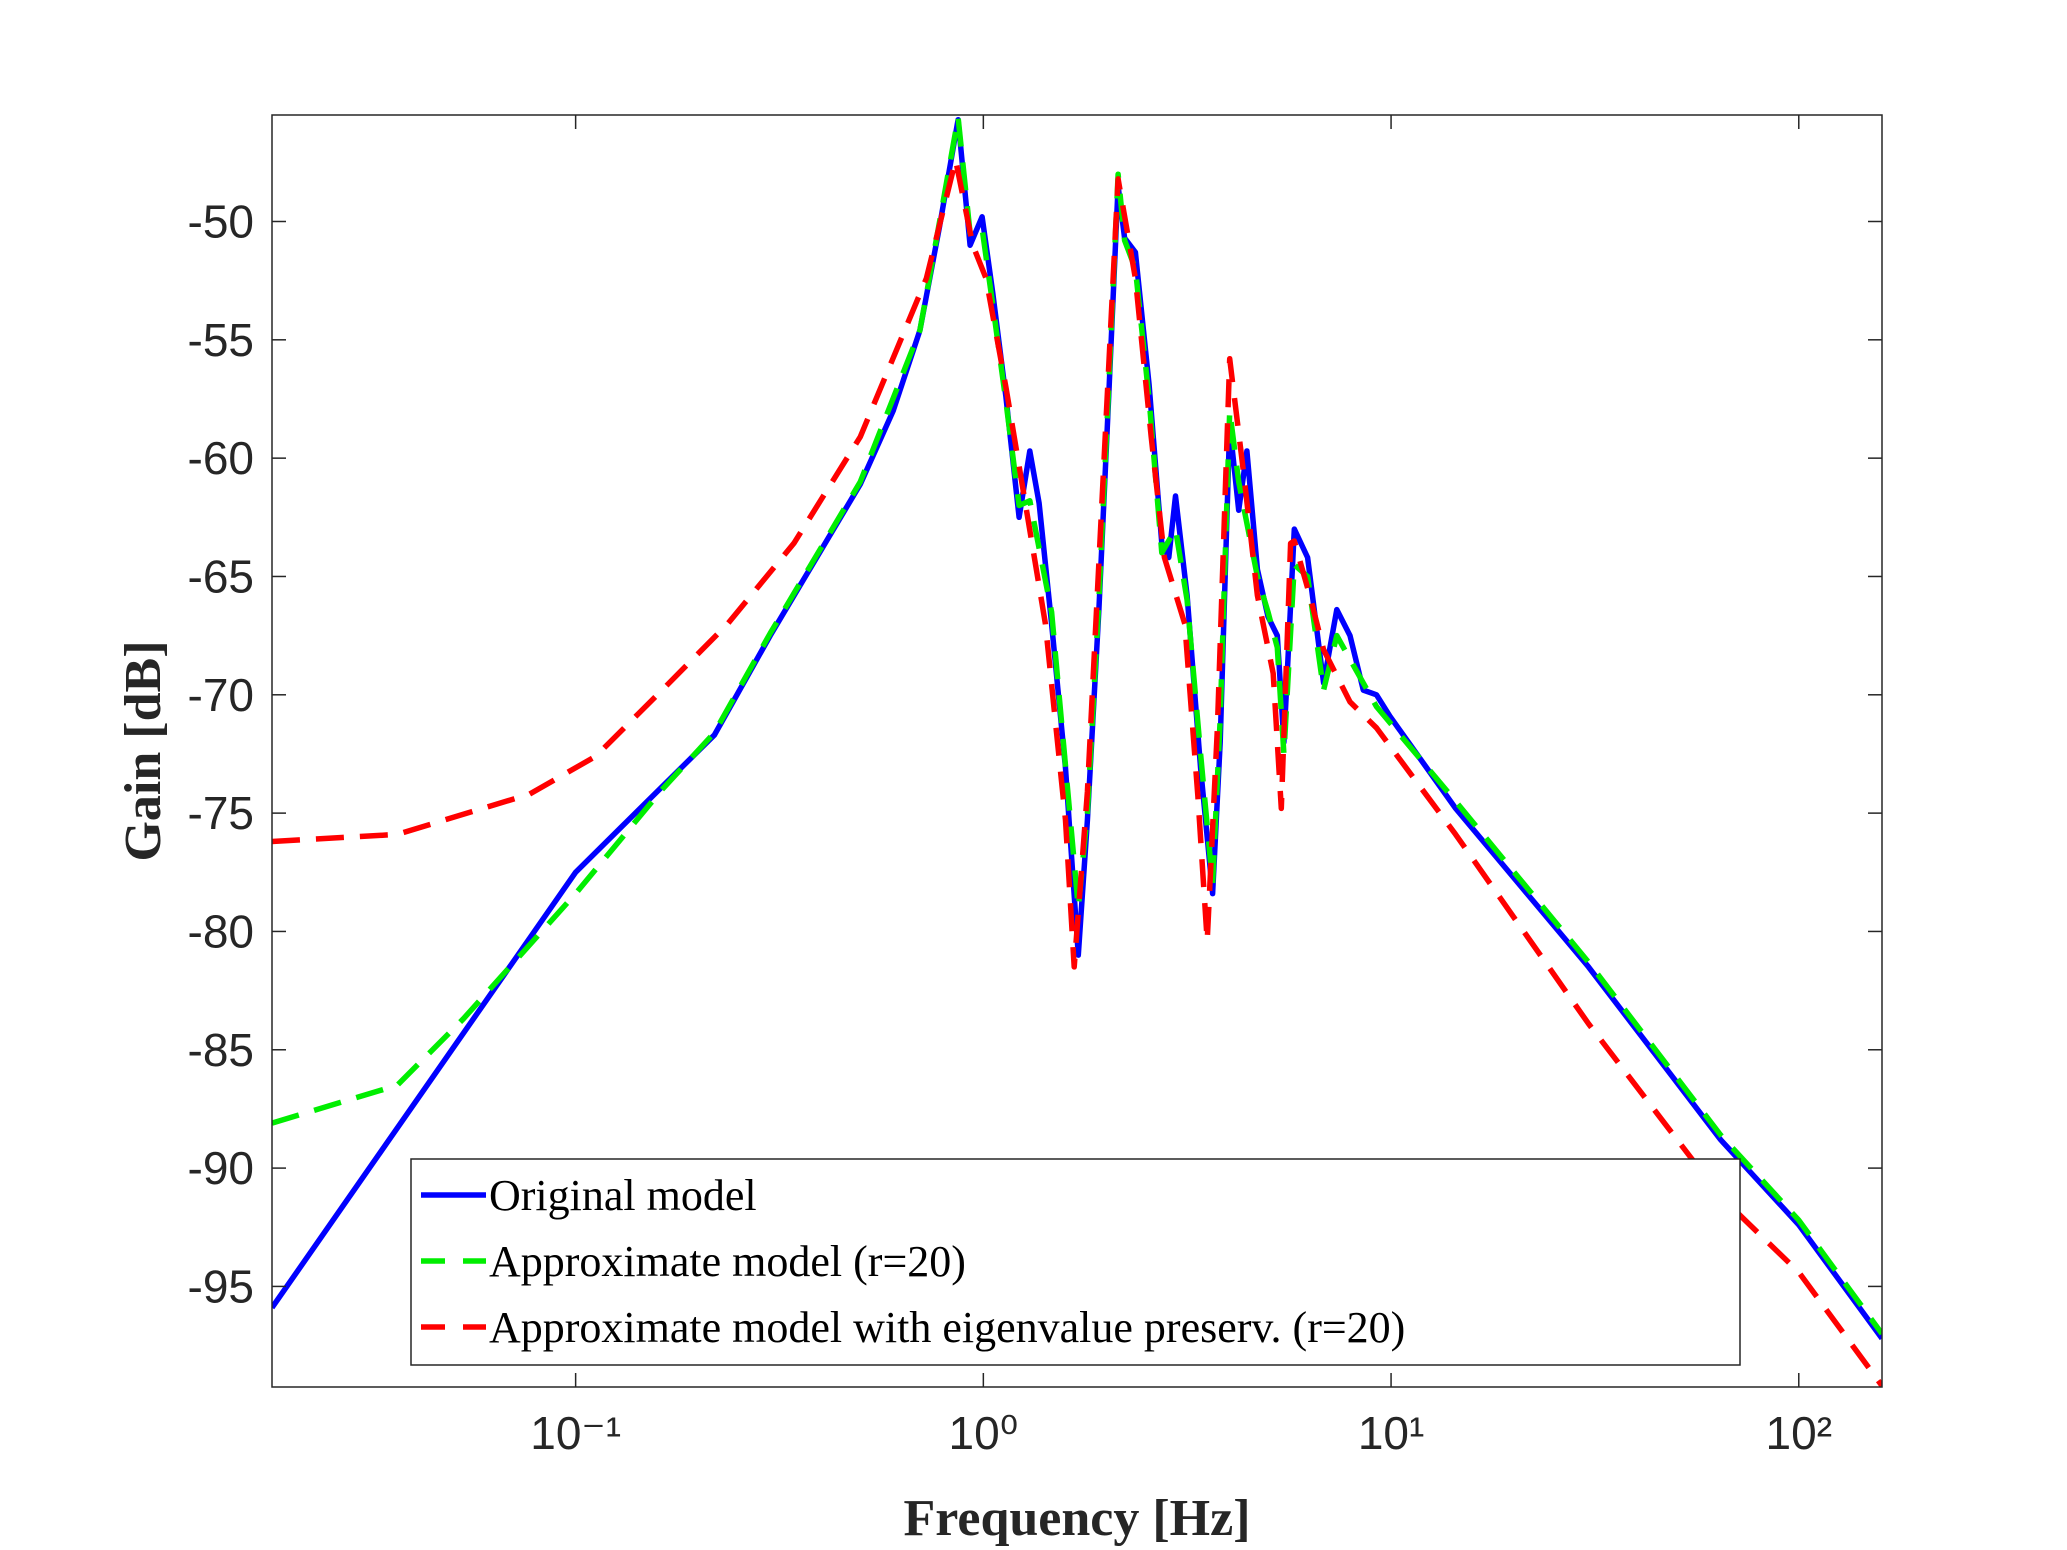 Image resolution: width=2067 pixels, height=1550 pixels. Describe the element at coordinates (221, 1168) in the screenshot. I see `y-tick-label: -90` at that location.